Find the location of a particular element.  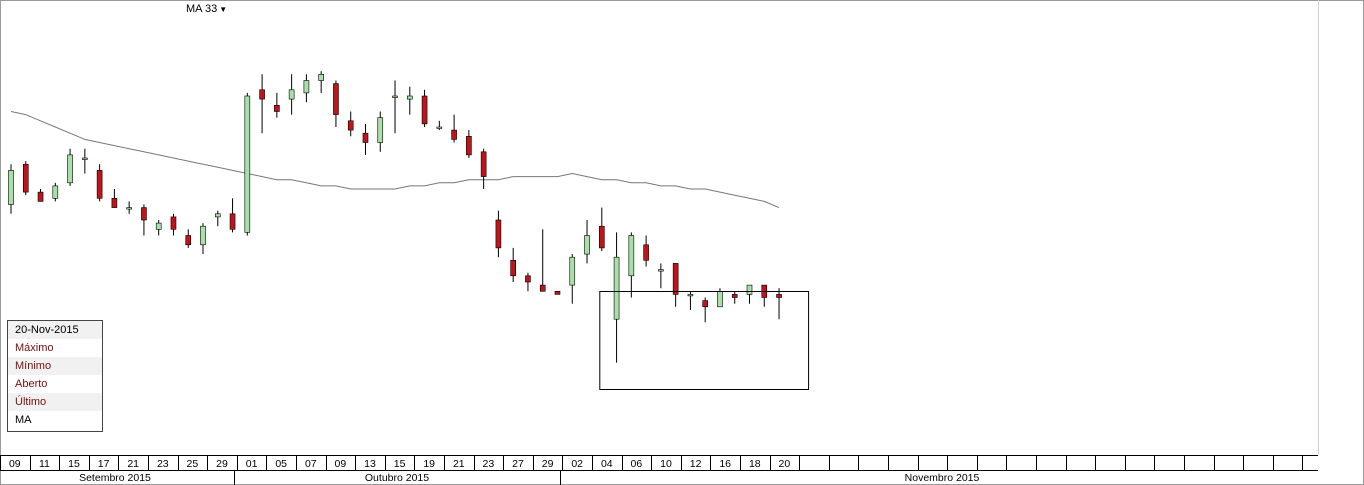

x-tick-label: 27 is located at coordinates (518, 464).